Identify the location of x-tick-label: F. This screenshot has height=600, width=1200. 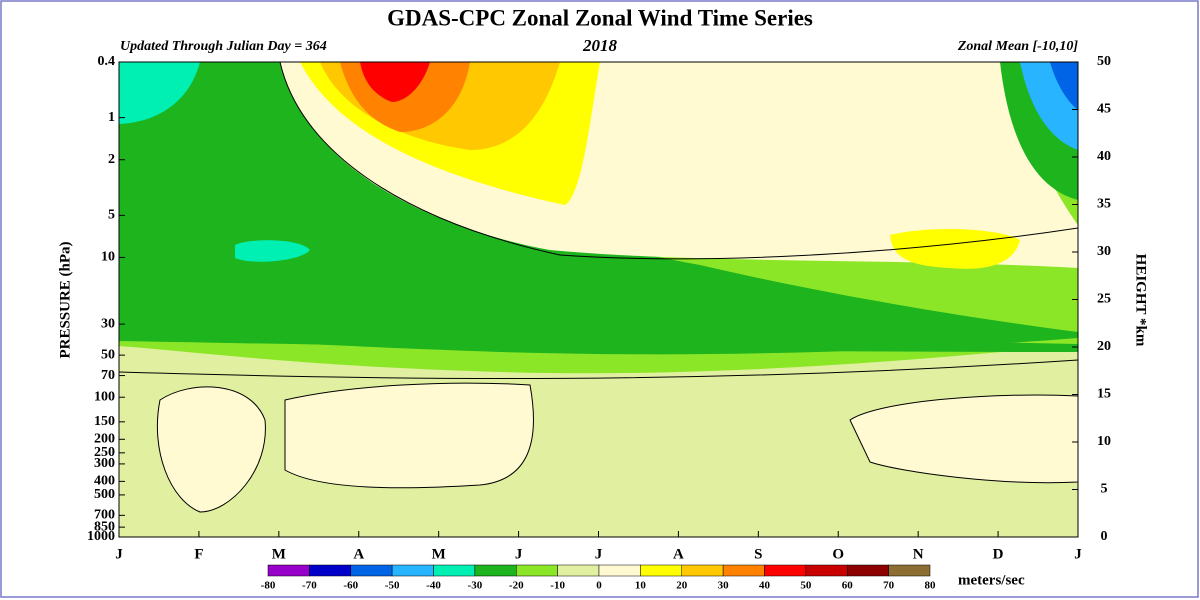
(198, 554).